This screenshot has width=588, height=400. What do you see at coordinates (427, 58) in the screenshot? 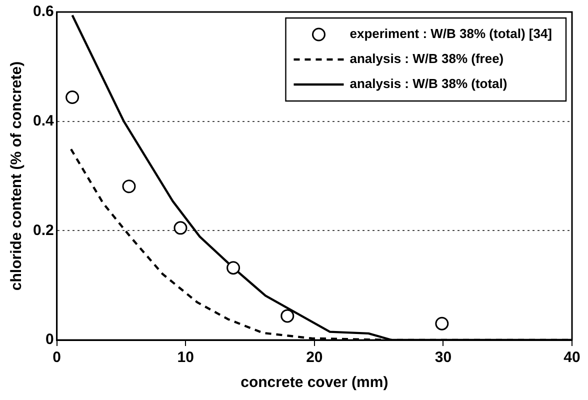
I see `legend-label: analysis : W/B 38% (free)` at bounding box center [427, 58].